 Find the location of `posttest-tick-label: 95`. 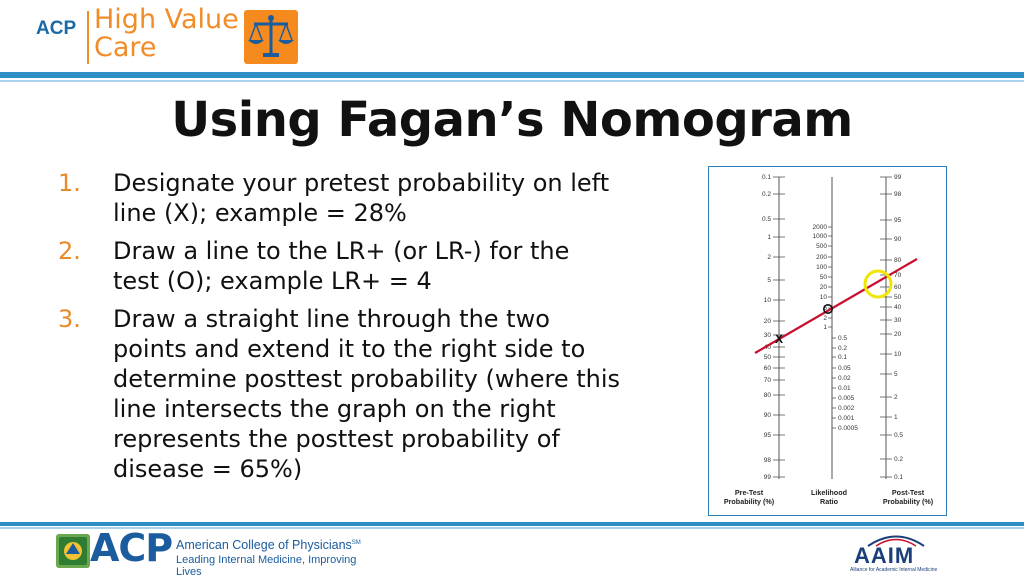

posttest-tick-label: 95 is located at coordinates (898, 220).